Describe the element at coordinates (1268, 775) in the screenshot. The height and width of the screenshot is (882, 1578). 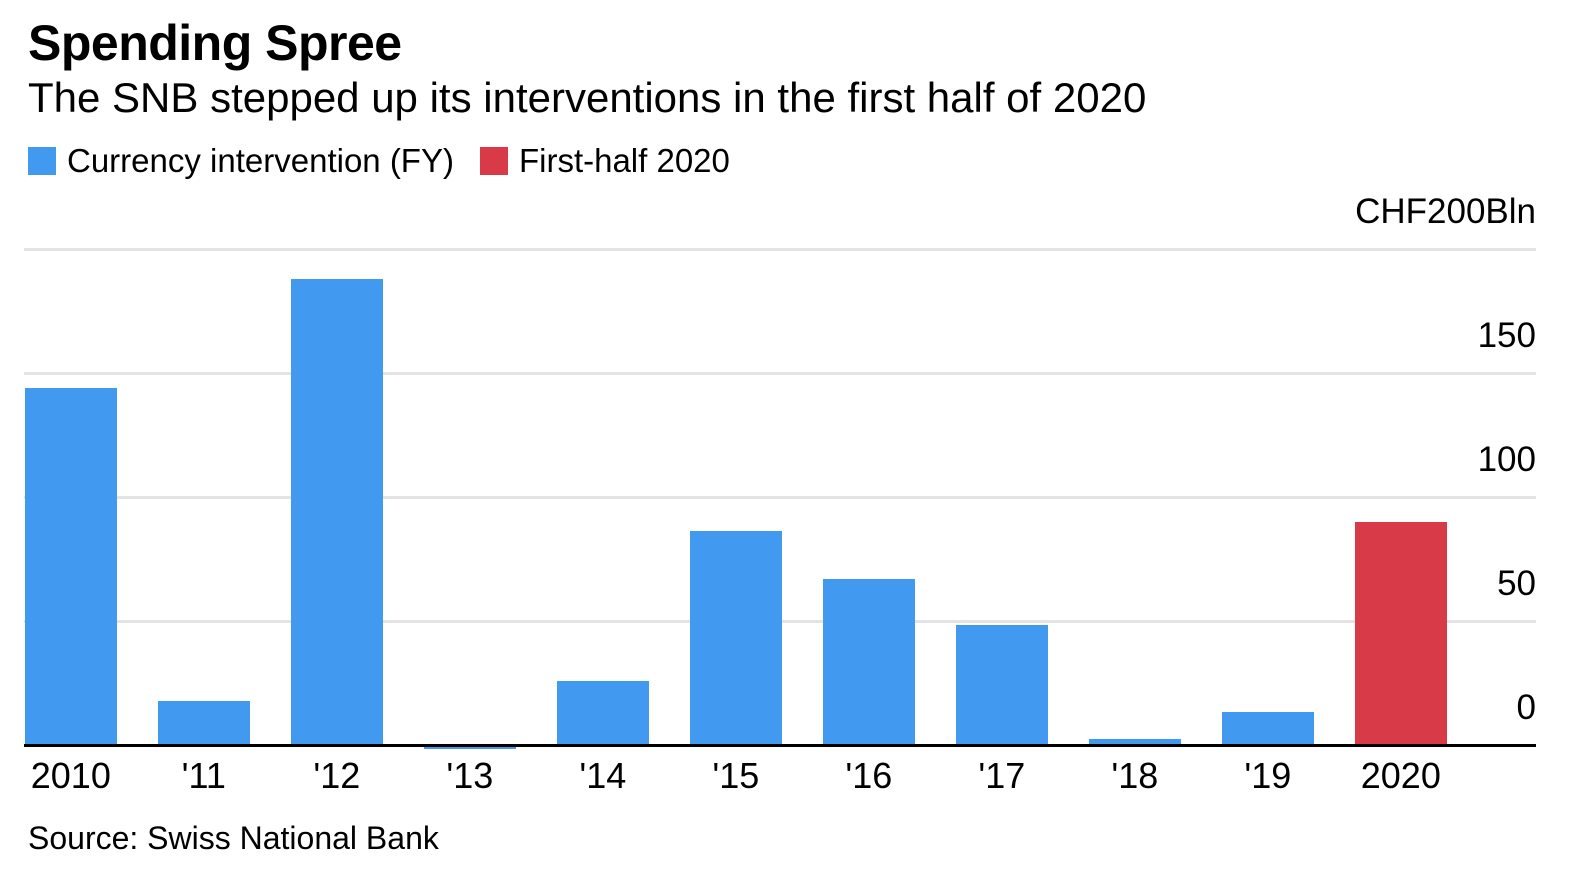
I see `x-axis-label-19: '19` at that location.